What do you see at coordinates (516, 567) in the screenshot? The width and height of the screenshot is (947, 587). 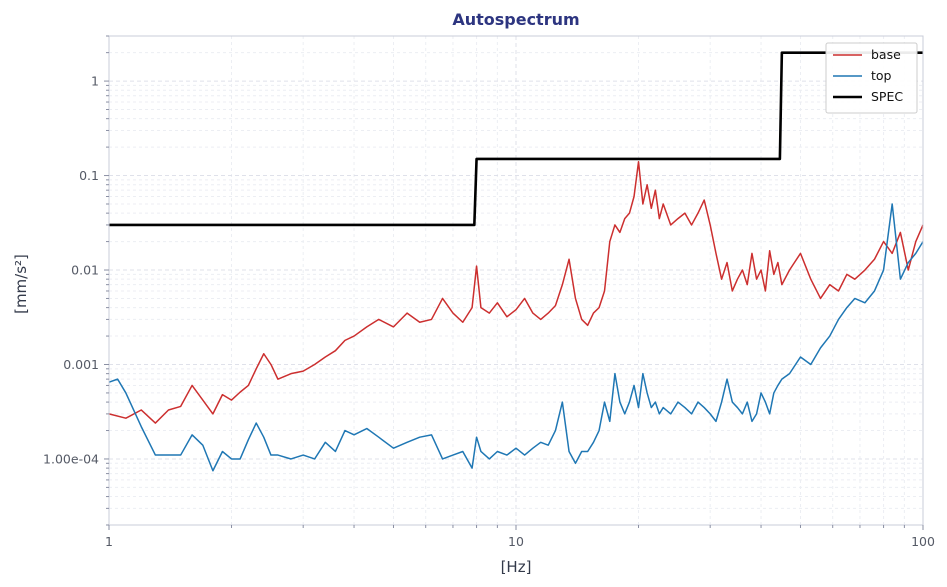 I see `x-axis-label: [Hz]` at bounding box center [516, 567].